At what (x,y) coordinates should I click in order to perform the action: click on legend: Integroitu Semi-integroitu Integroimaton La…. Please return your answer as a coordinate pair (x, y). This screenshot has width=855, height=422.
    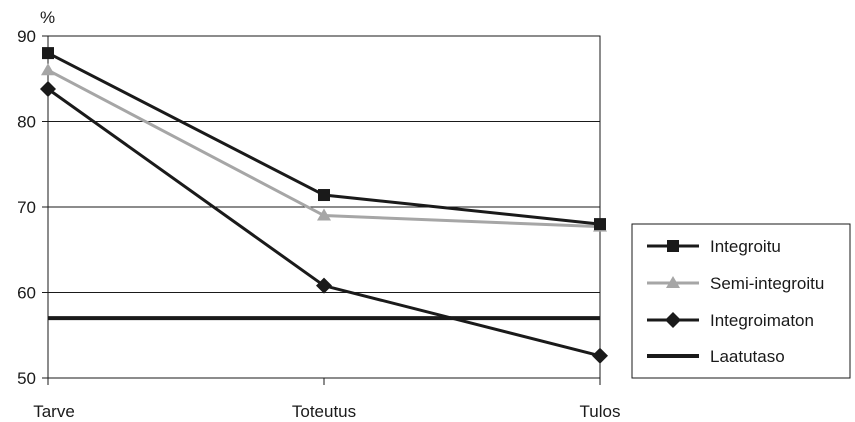
    Looking at the image, I should click on (741, 301).